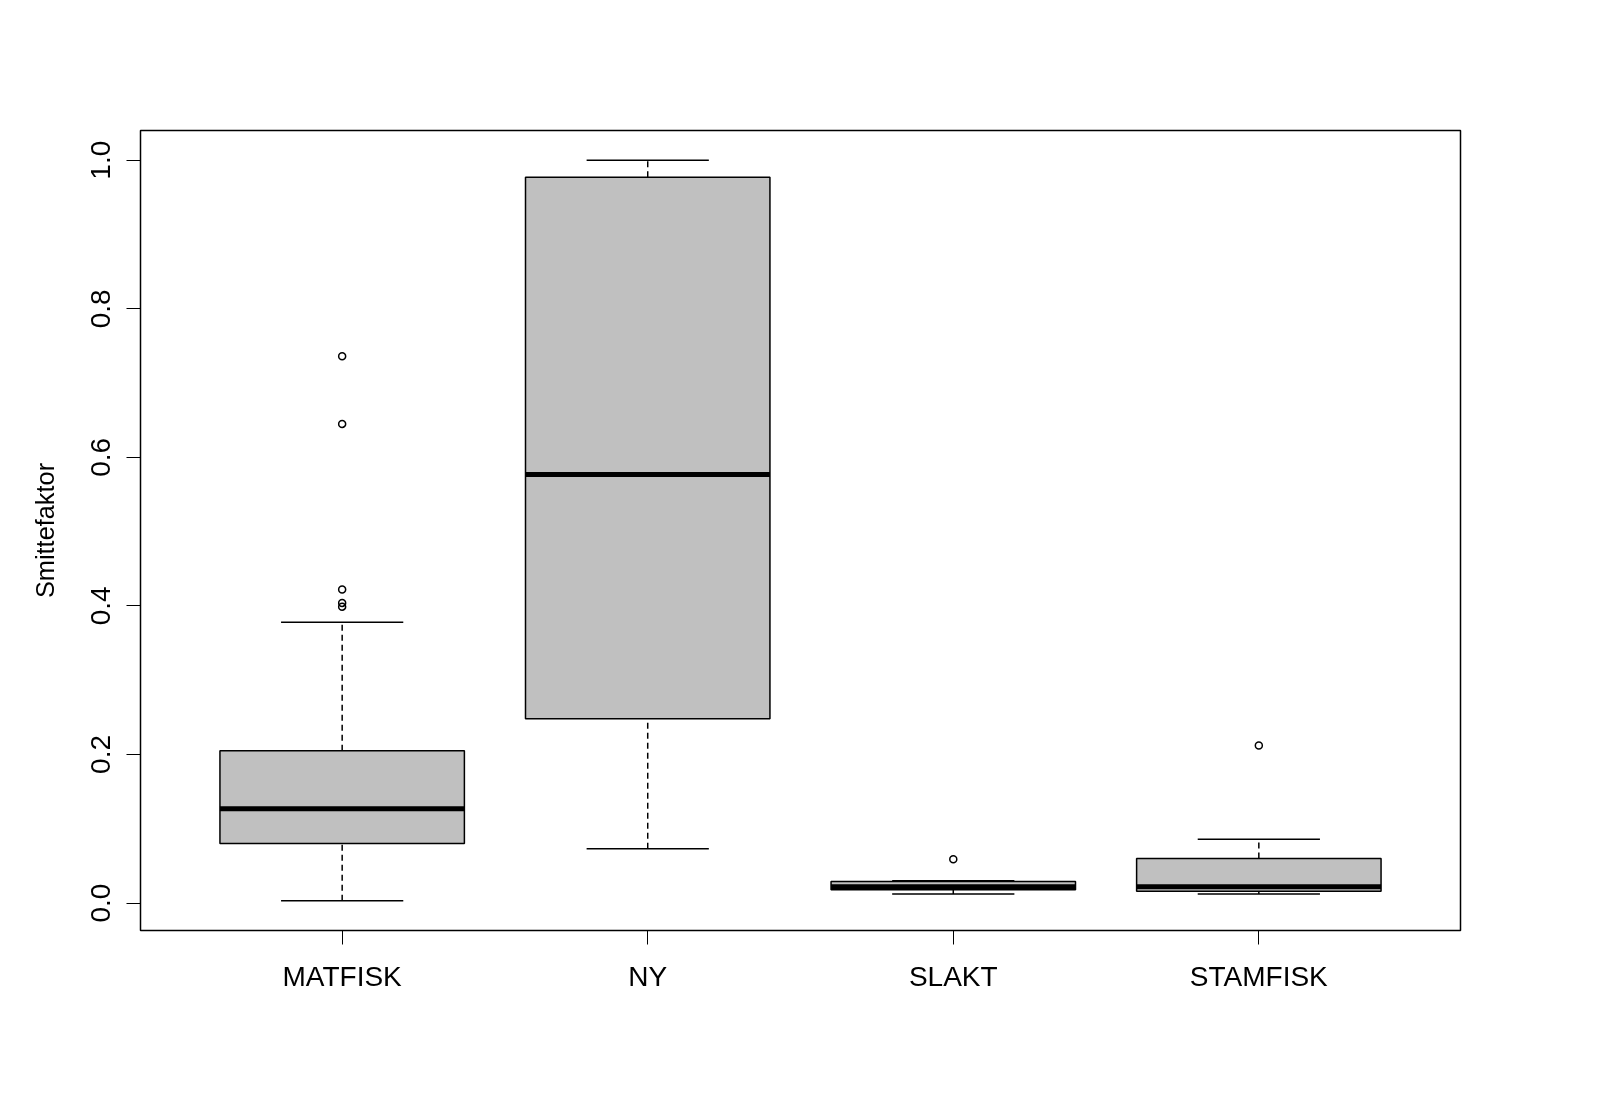 The width and height of the screenshot is (1600, 1120). What do you see at coordinates (101, 606) in the screenshot?
I see `y-tick-label: 0.4` at bounding box center [101, 606].